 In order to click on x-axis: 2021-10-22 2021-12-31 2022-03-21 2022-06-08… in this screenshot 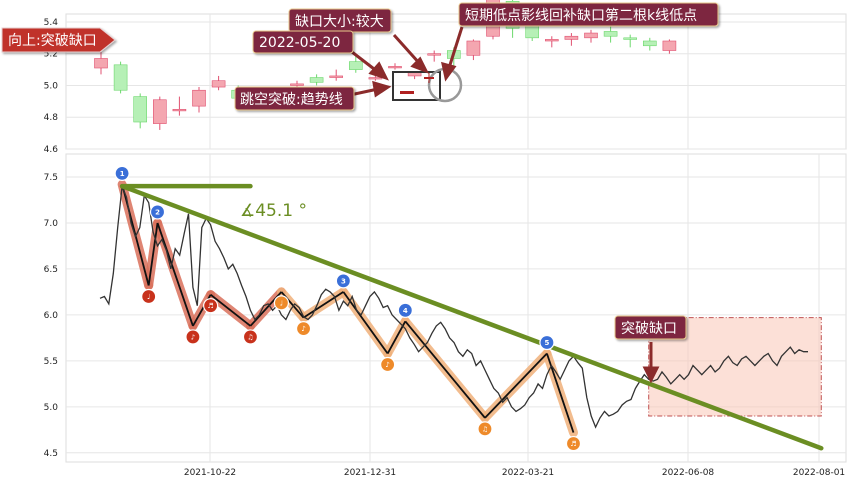, I will do `click(514, 473)`.